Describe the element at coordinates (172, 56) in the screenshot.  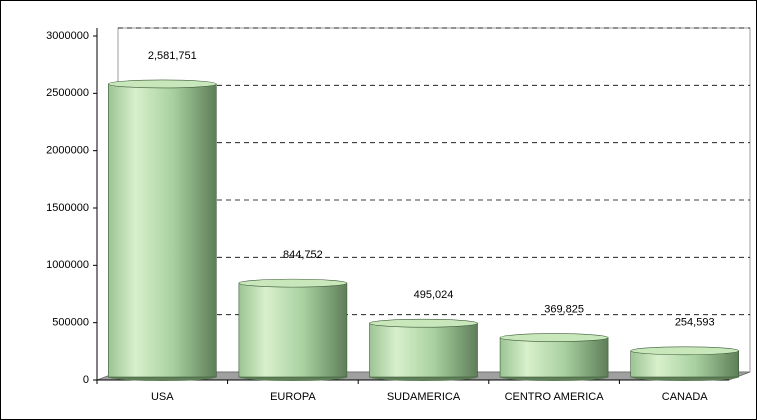
I see `value-label: 2,581,751` at that location.